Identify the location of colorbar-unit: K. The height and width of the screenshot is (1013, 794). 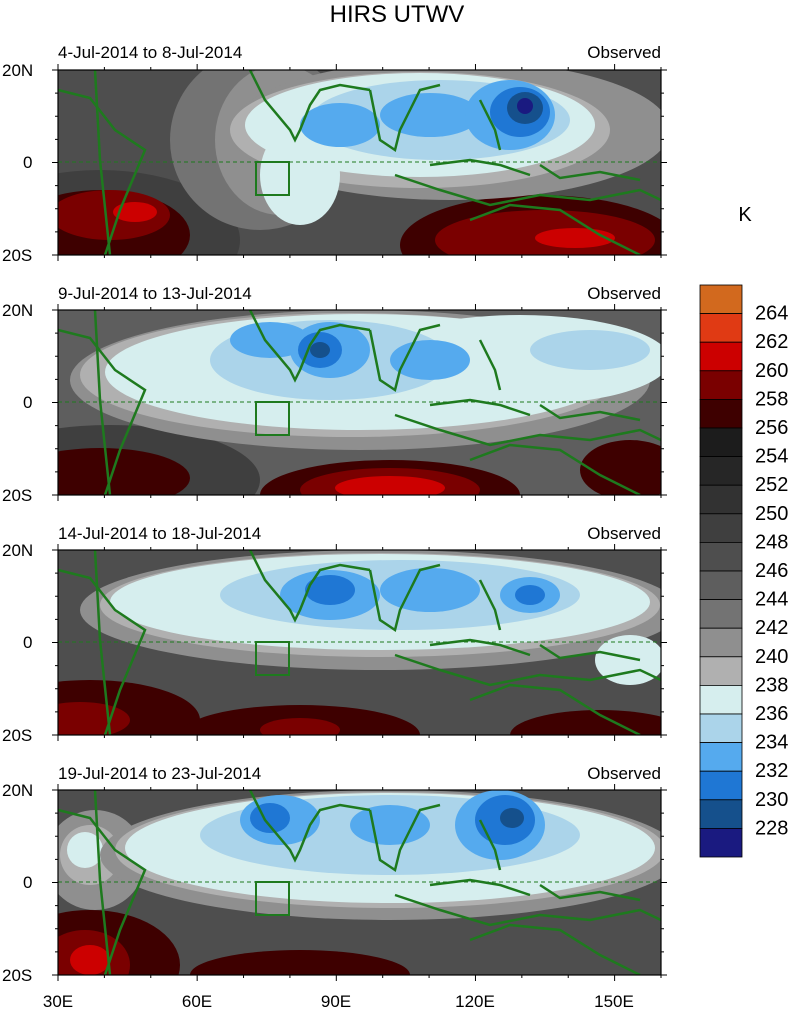
(745, 215).